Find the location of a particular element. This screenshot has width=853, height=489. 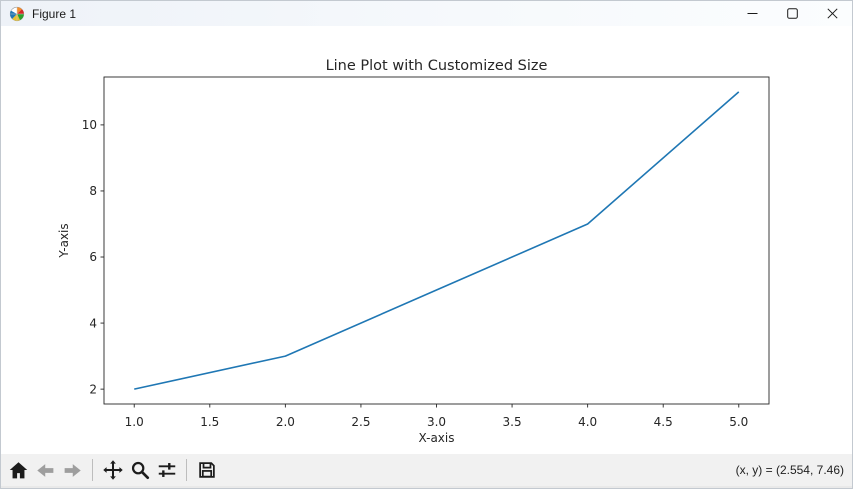

forward-button is located at coordinates (72, 470).